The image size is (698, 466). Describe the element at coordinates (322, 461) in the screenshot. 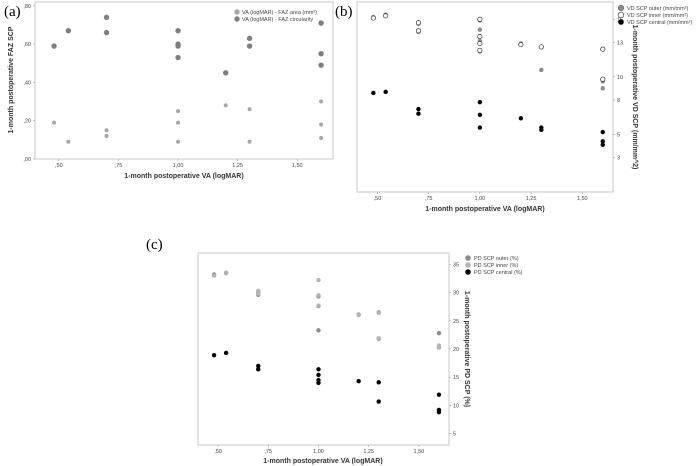

I see `x-axis-title-c: 1-month postoperative VA (logMAR)` at that location.